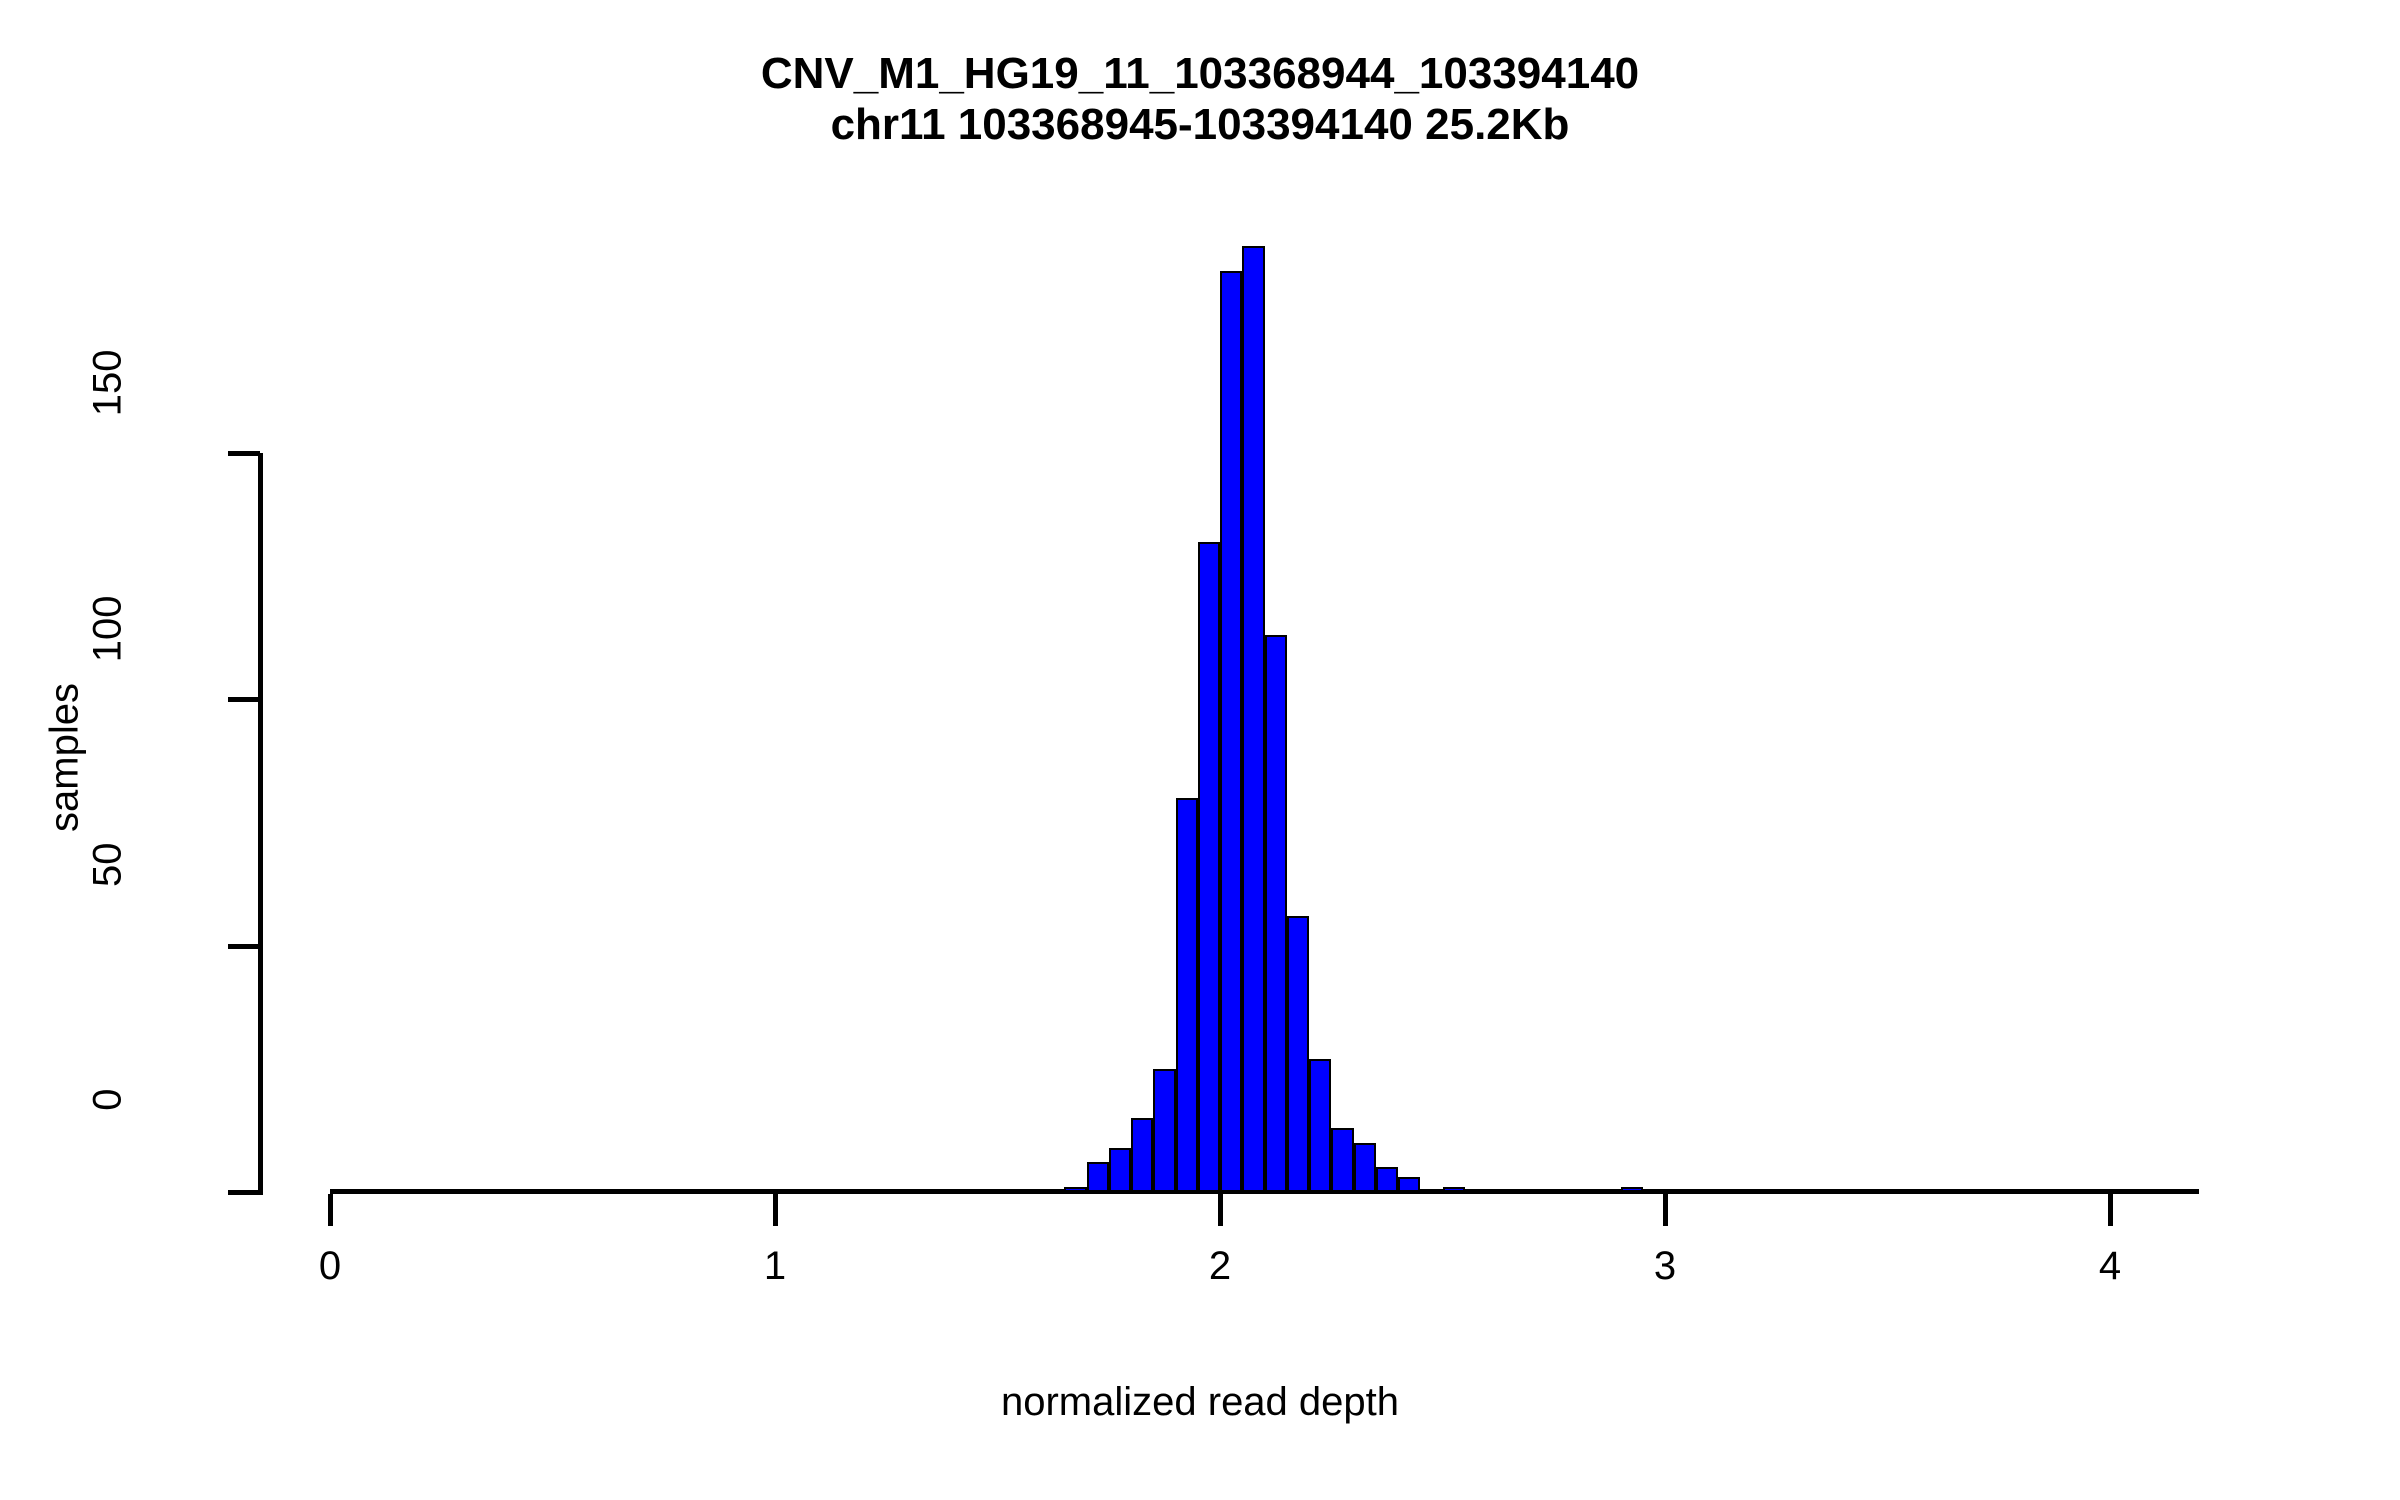 This screenshot has width=2400, height=1500. Describe the element at coordinates (260, 824) in the screenshot. I see `y-axis-line` at that location.